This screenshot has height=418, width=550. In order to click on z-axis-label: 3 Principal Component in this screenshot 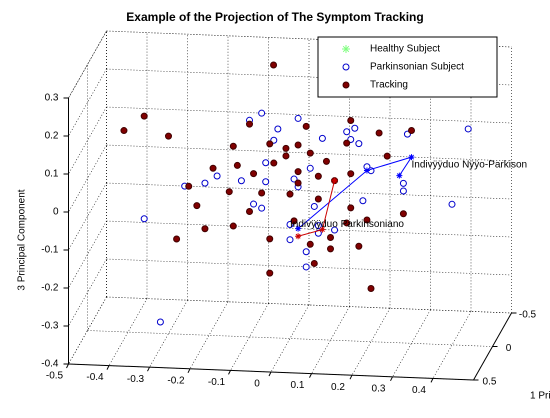, I will do `click(22, 239)`.